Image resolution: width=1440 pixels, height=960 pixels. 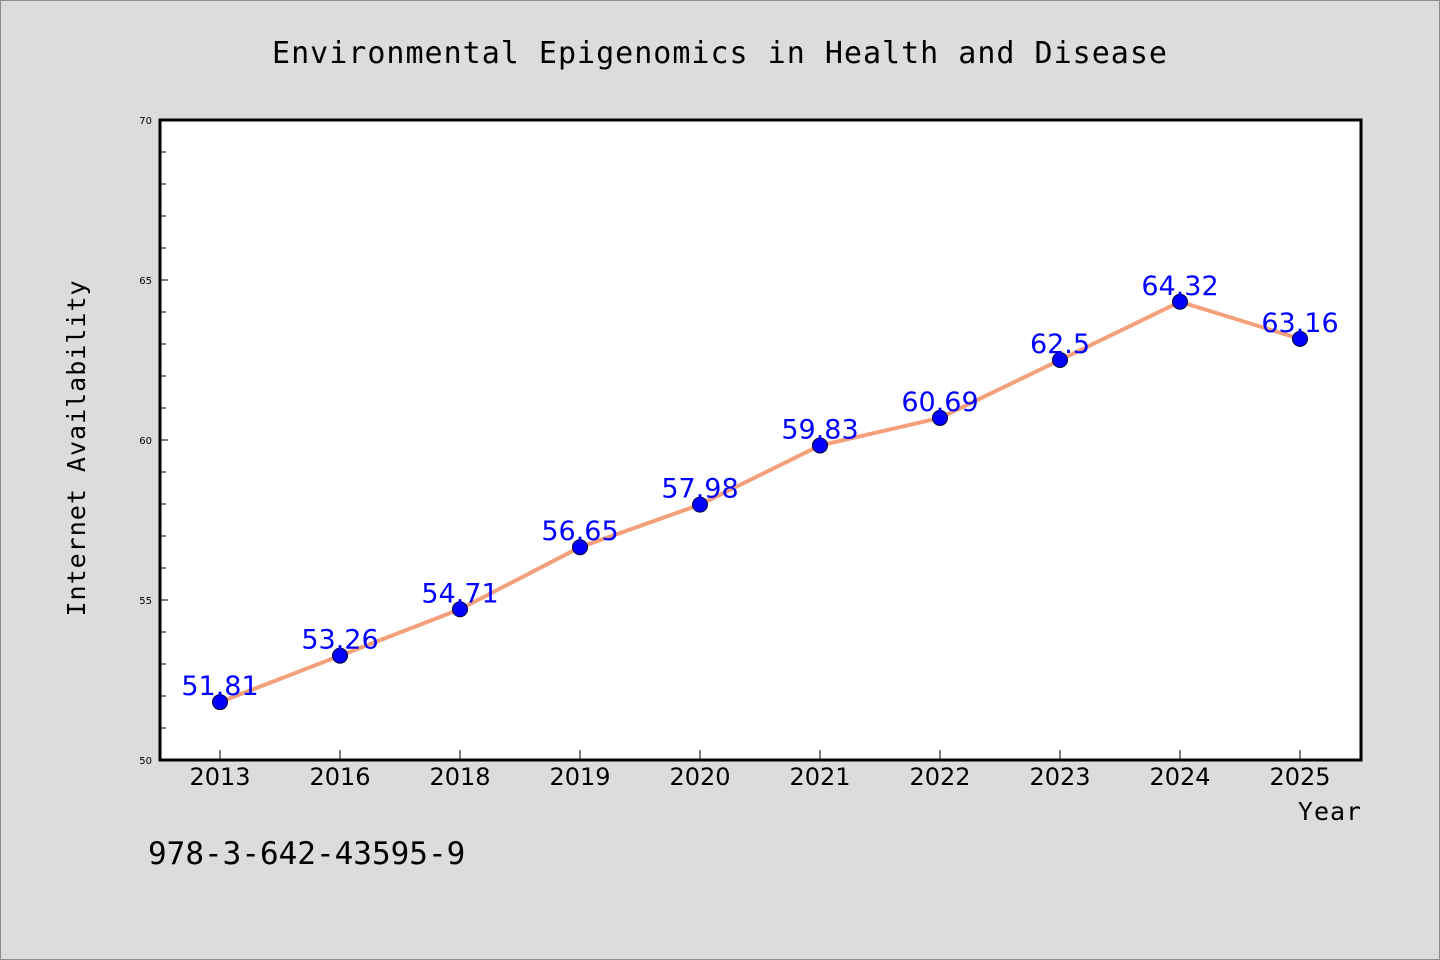 I want to click on y-axis-title: Internet Availability, so click(x=76, y=447).